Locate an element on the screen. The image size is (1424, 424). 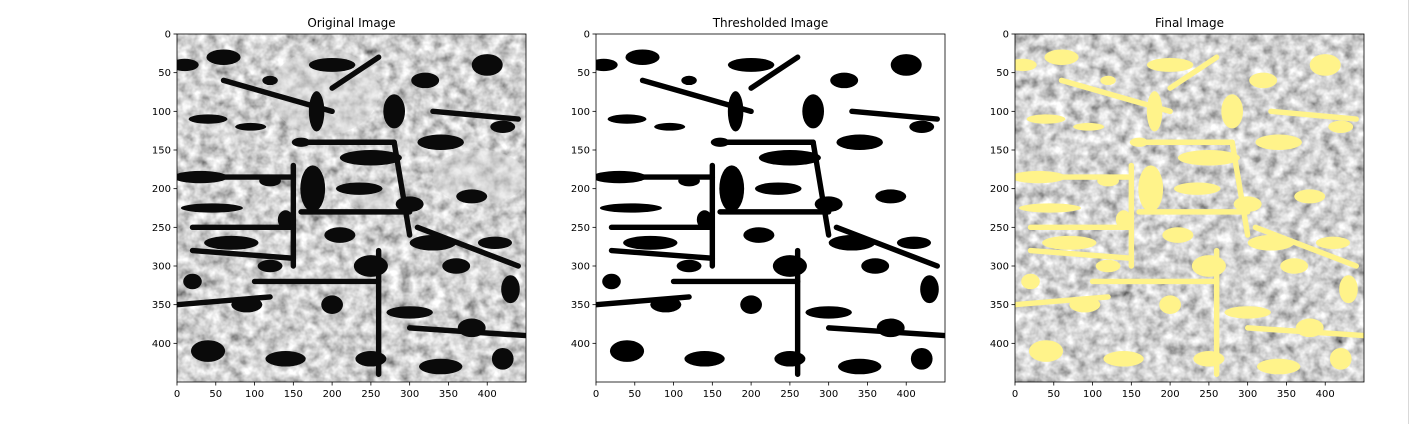
final-title: Final Image is located at coordinates (1189, 23).